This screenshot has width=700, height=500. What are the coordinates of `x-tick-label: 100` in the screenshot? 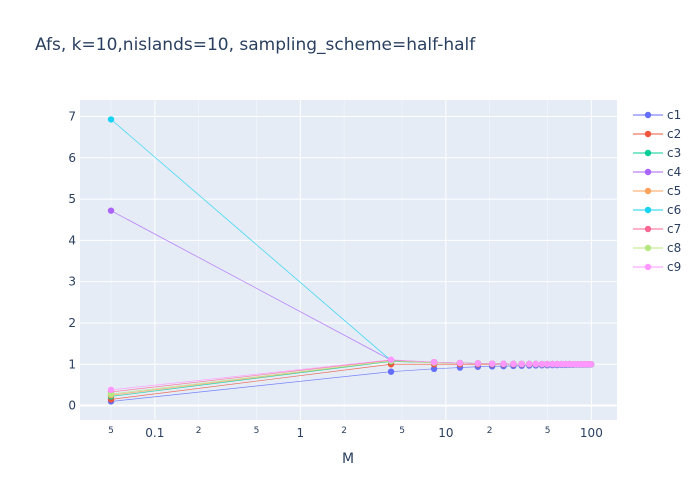 It's located at (591, 433).